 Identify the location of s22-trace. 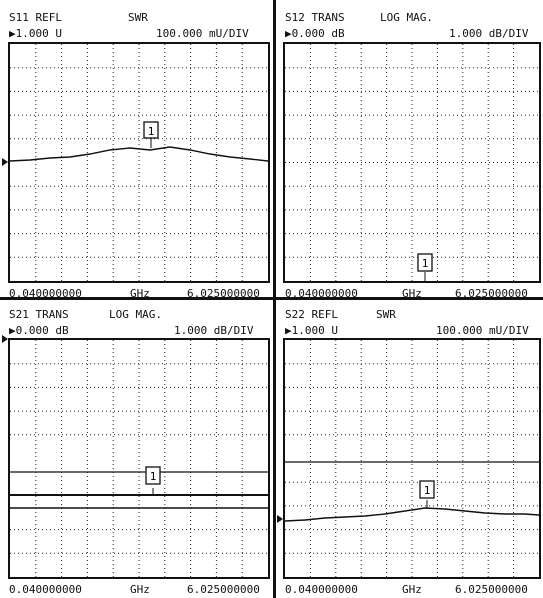
(412, 514).